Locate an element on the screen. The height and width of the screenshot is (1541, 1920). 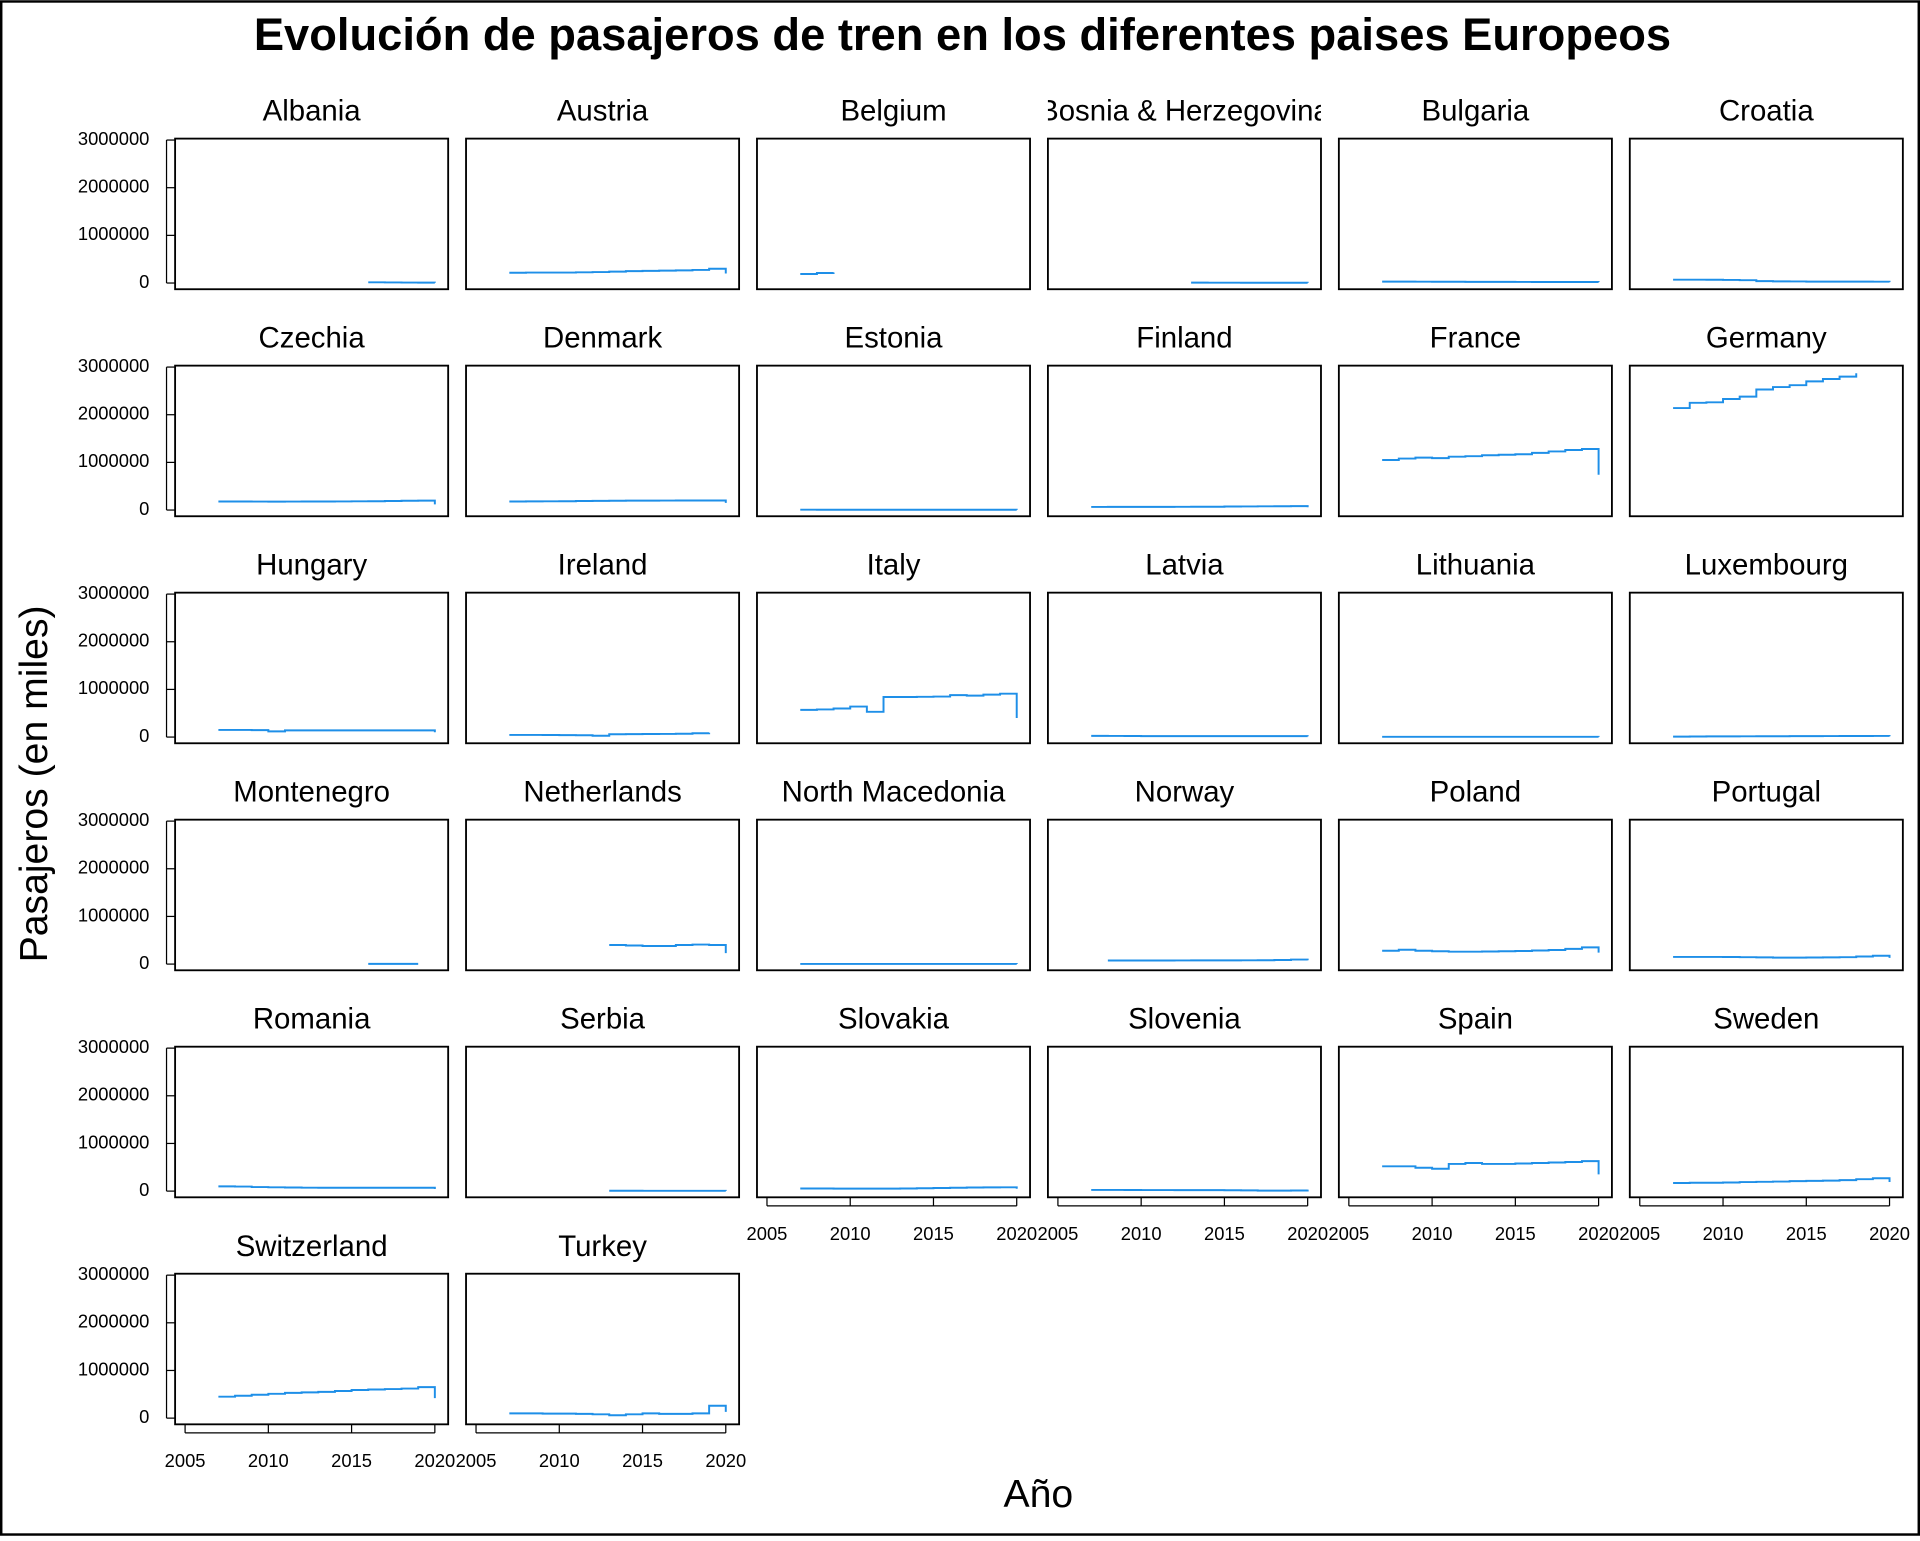
panel-title: Romania is located at coordinates (312, 1019).